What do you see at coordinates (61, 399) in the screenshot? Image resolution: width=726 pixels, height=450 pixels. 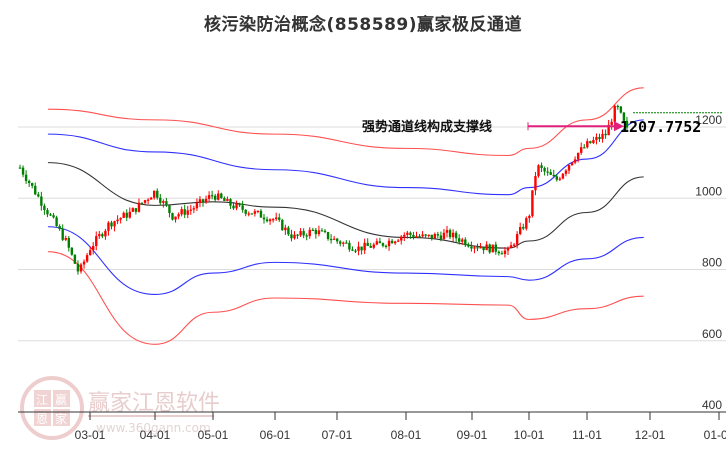 I see `watermark-seal-char: 赢` at bounding box center [61, 399].